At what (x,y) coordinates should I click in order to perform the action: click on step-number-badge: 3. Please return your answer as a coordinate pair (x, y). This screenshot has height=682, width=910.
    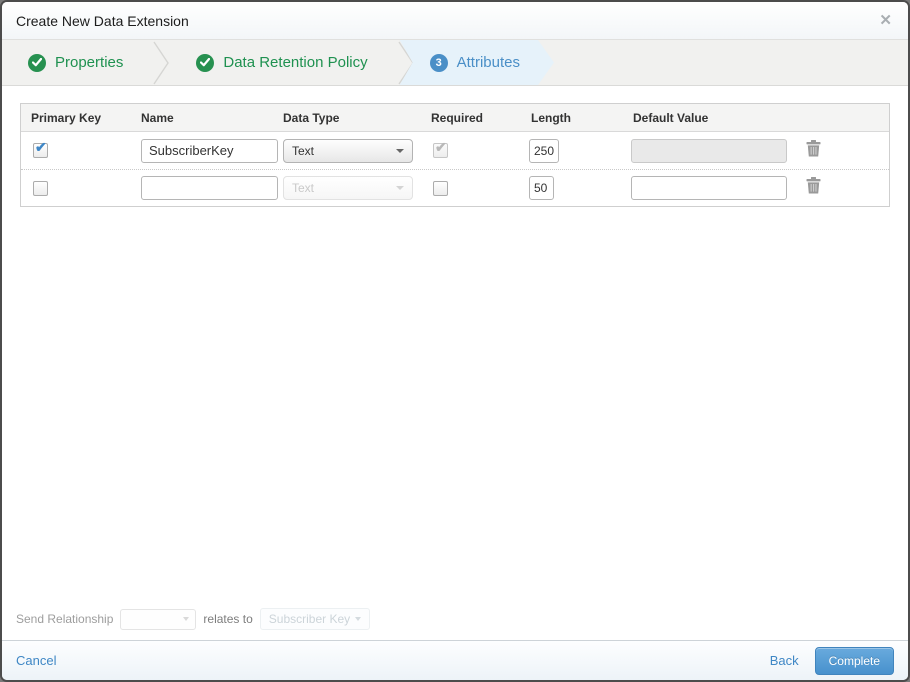
    Looking at the image, I should click on (439, 63).